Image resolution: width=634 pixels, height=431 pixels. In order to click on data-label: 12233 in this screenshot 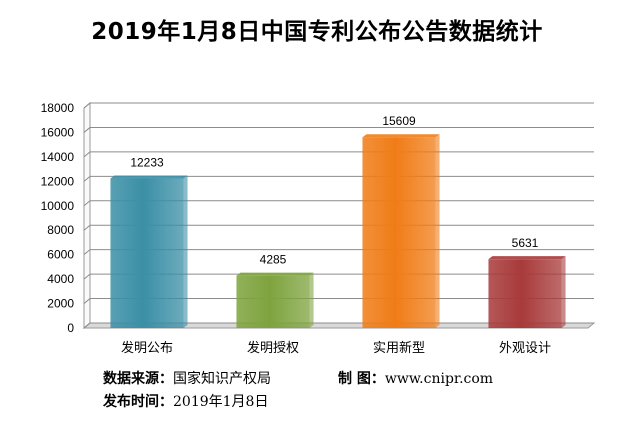, I will do `click(147, 162)`.